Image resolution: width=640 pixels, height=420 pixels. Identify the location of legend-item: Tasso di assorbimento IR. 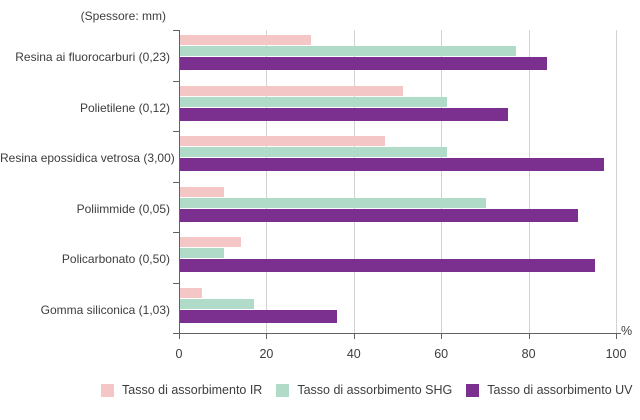
(181, 390).